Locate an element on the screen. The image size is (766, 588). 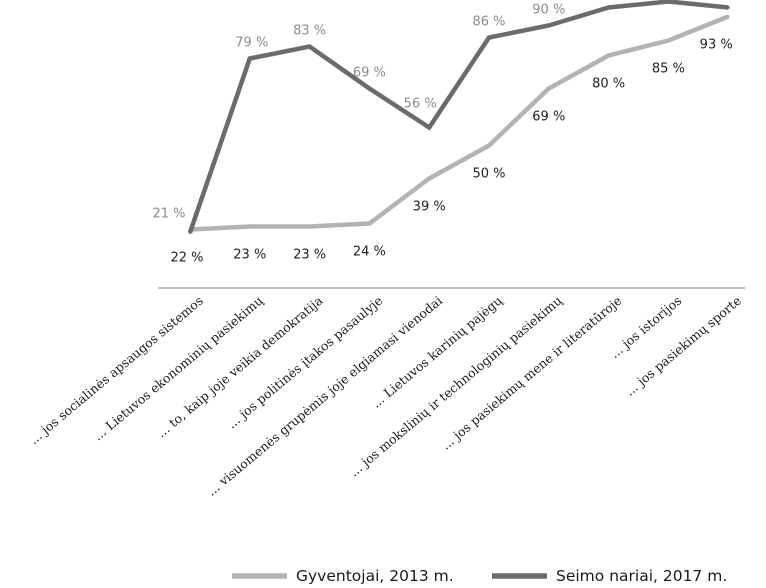
data-label: 22 % is located at coordinates (186, 258).